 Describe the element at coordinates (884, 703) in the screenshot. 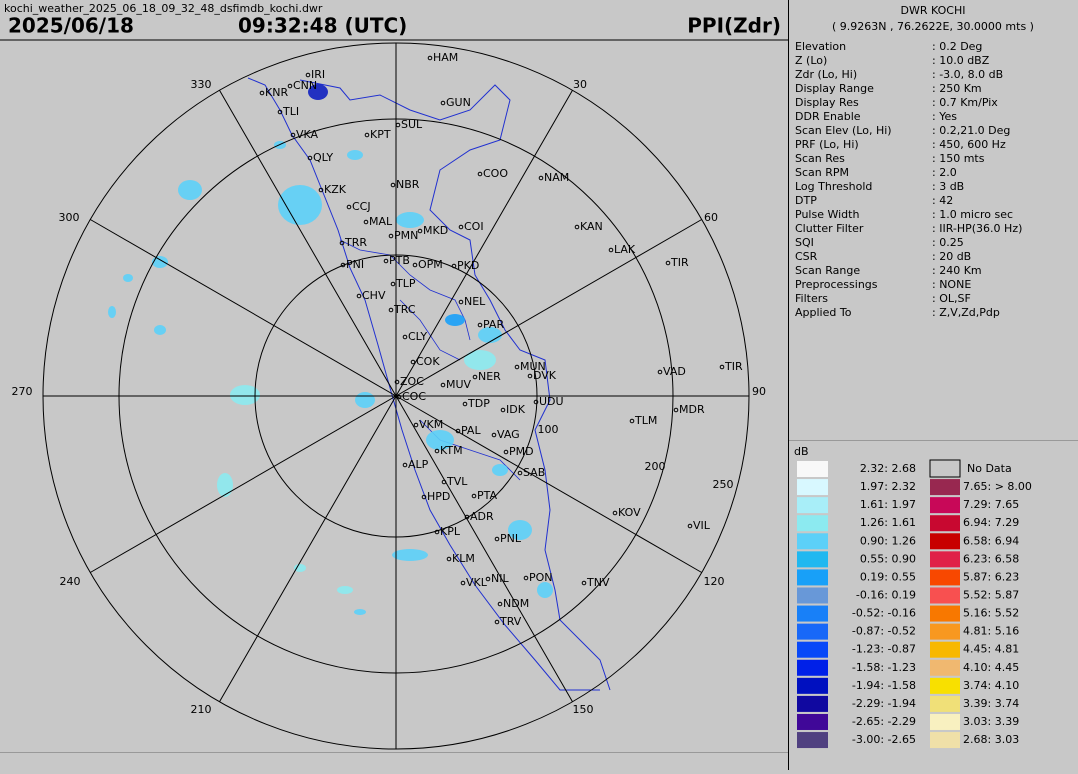

I see `legend-label: -2.29: -1.94` at that location.